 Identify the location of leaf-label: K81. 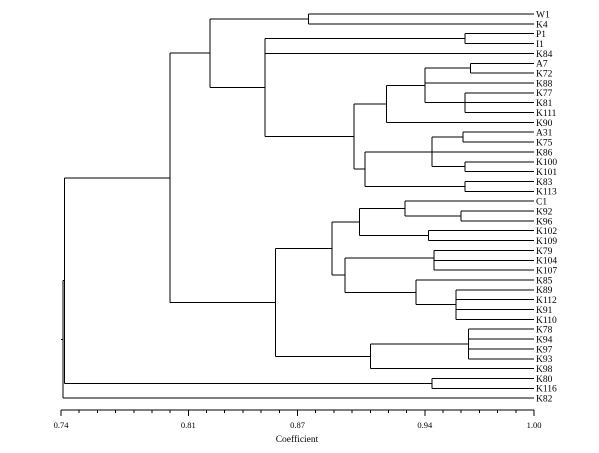
(544, 104).